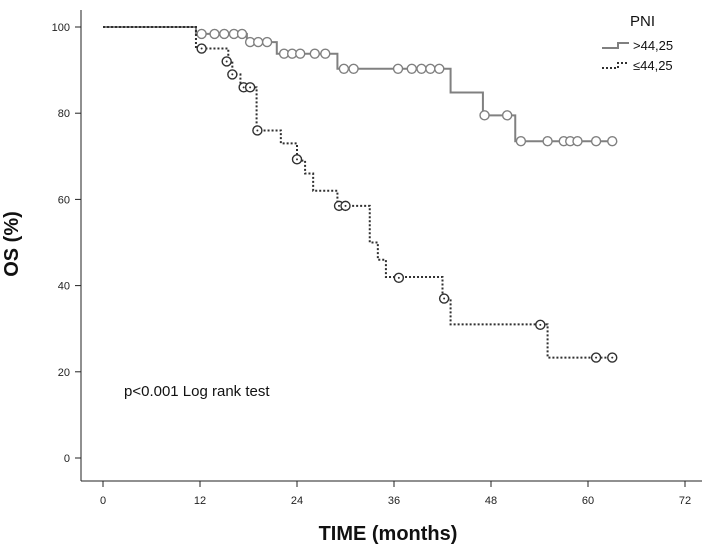 This screenshot has height=552, width=704. Describe the element at coordinates (685, 501) in the screenshot. I see `x-tick-label-72: 72` at that location.